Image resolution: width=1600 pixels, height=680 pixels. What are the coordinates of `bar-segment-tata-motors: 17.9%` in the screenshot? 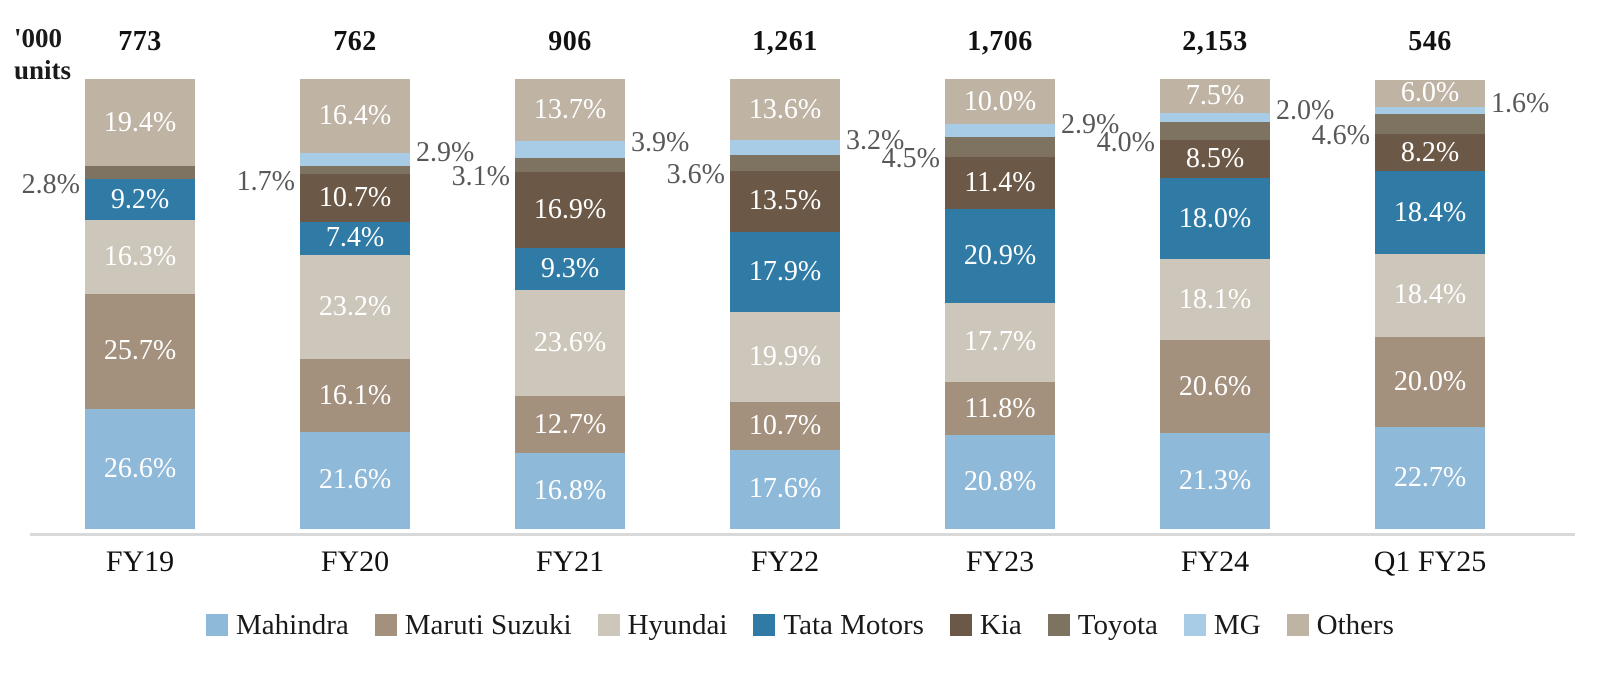 It's located at (785, 272).